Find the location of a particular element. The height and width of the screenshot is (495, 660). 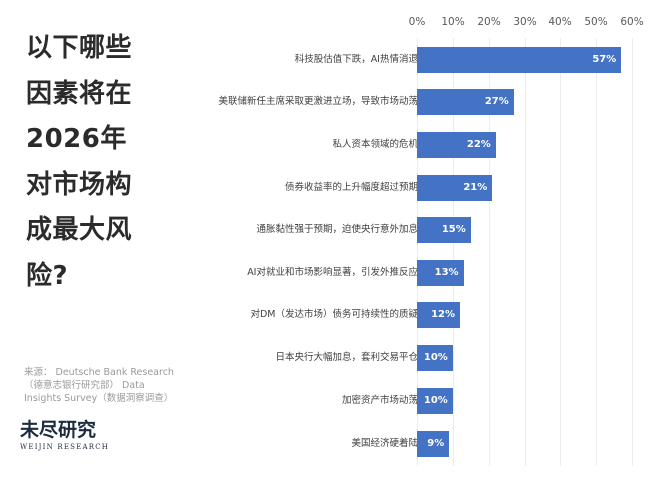

bar-value-label: 9% is located at coordinates (436, 443).